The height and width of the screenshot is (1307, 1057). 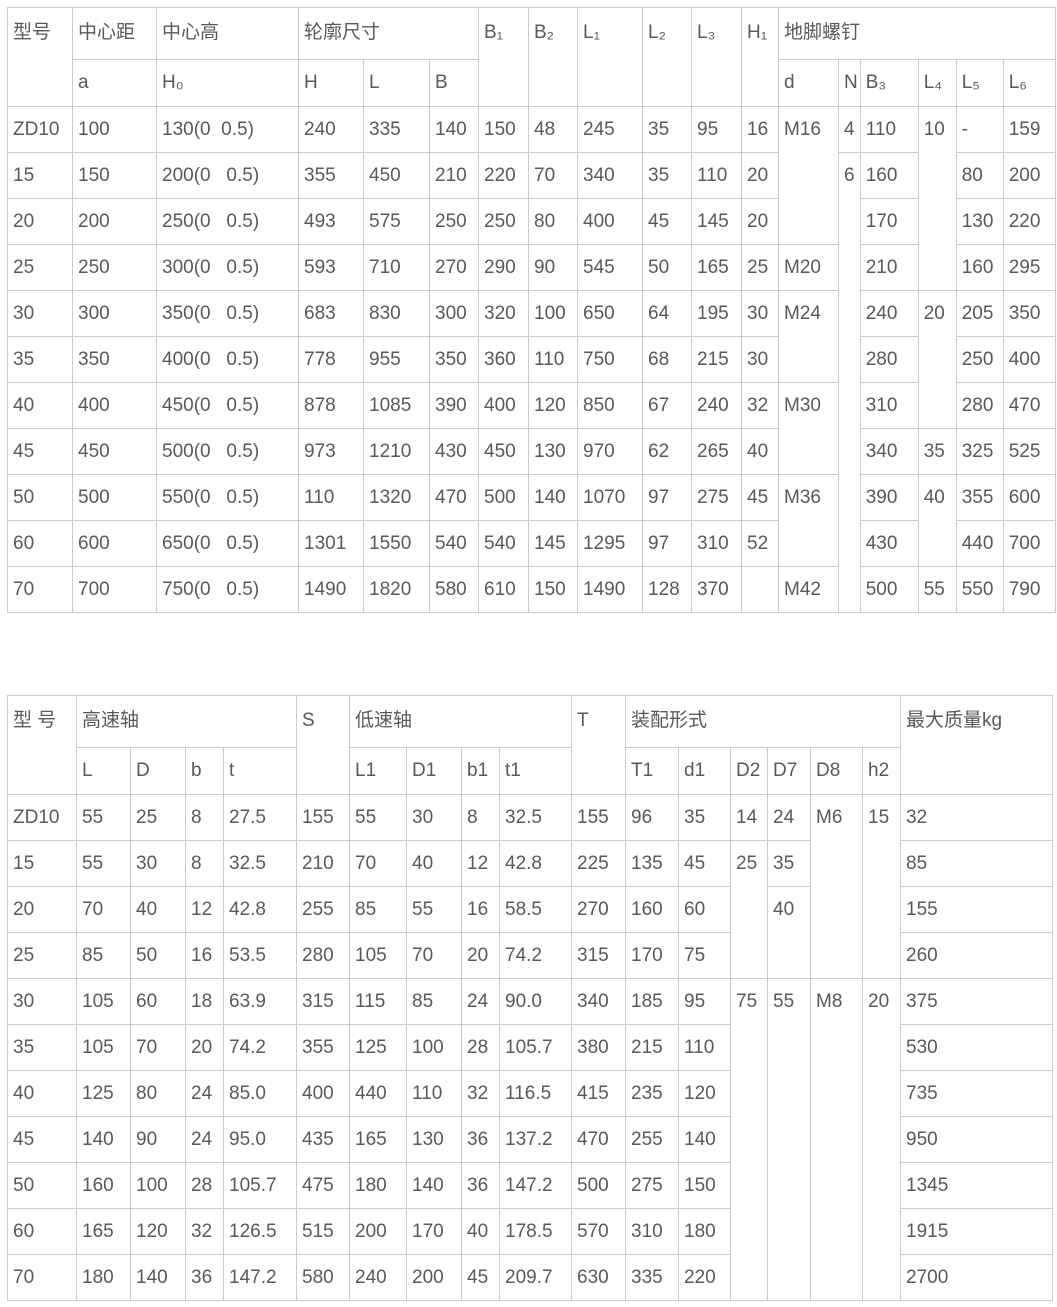 What do you see at coordinates (704, 909) in the screenshot?
I see `cell: 60` at bounding box center [704, 909].